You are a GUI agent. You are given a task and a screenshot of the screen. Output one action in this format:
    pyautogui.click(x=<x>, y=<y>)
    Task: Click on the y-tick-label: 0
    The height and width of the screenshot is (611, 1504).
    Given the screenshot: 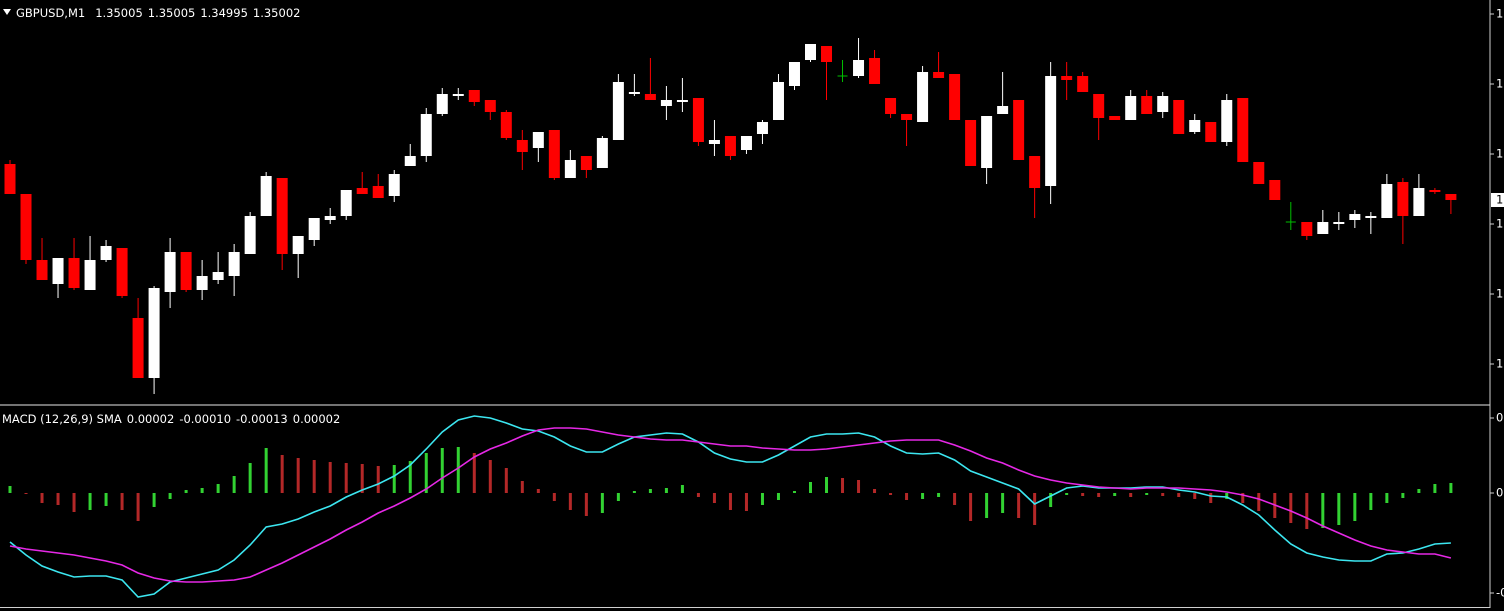 What is the action you would take?
    pyautogui.click(x=1499, y=493)
    